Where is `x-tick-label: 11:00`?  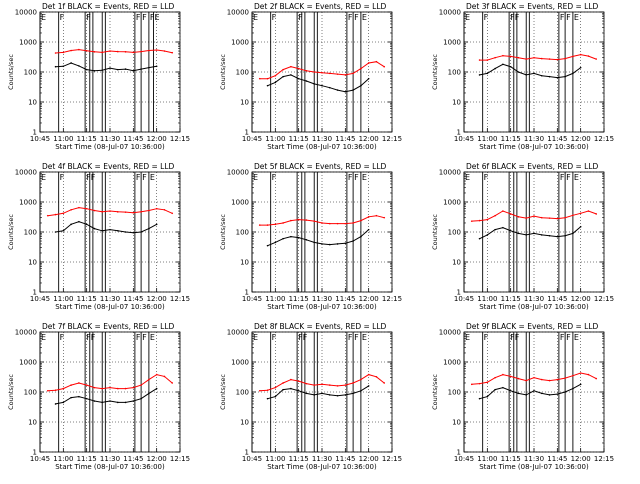
x-tick-label: 11:00 is located at coordinates (63, 459).